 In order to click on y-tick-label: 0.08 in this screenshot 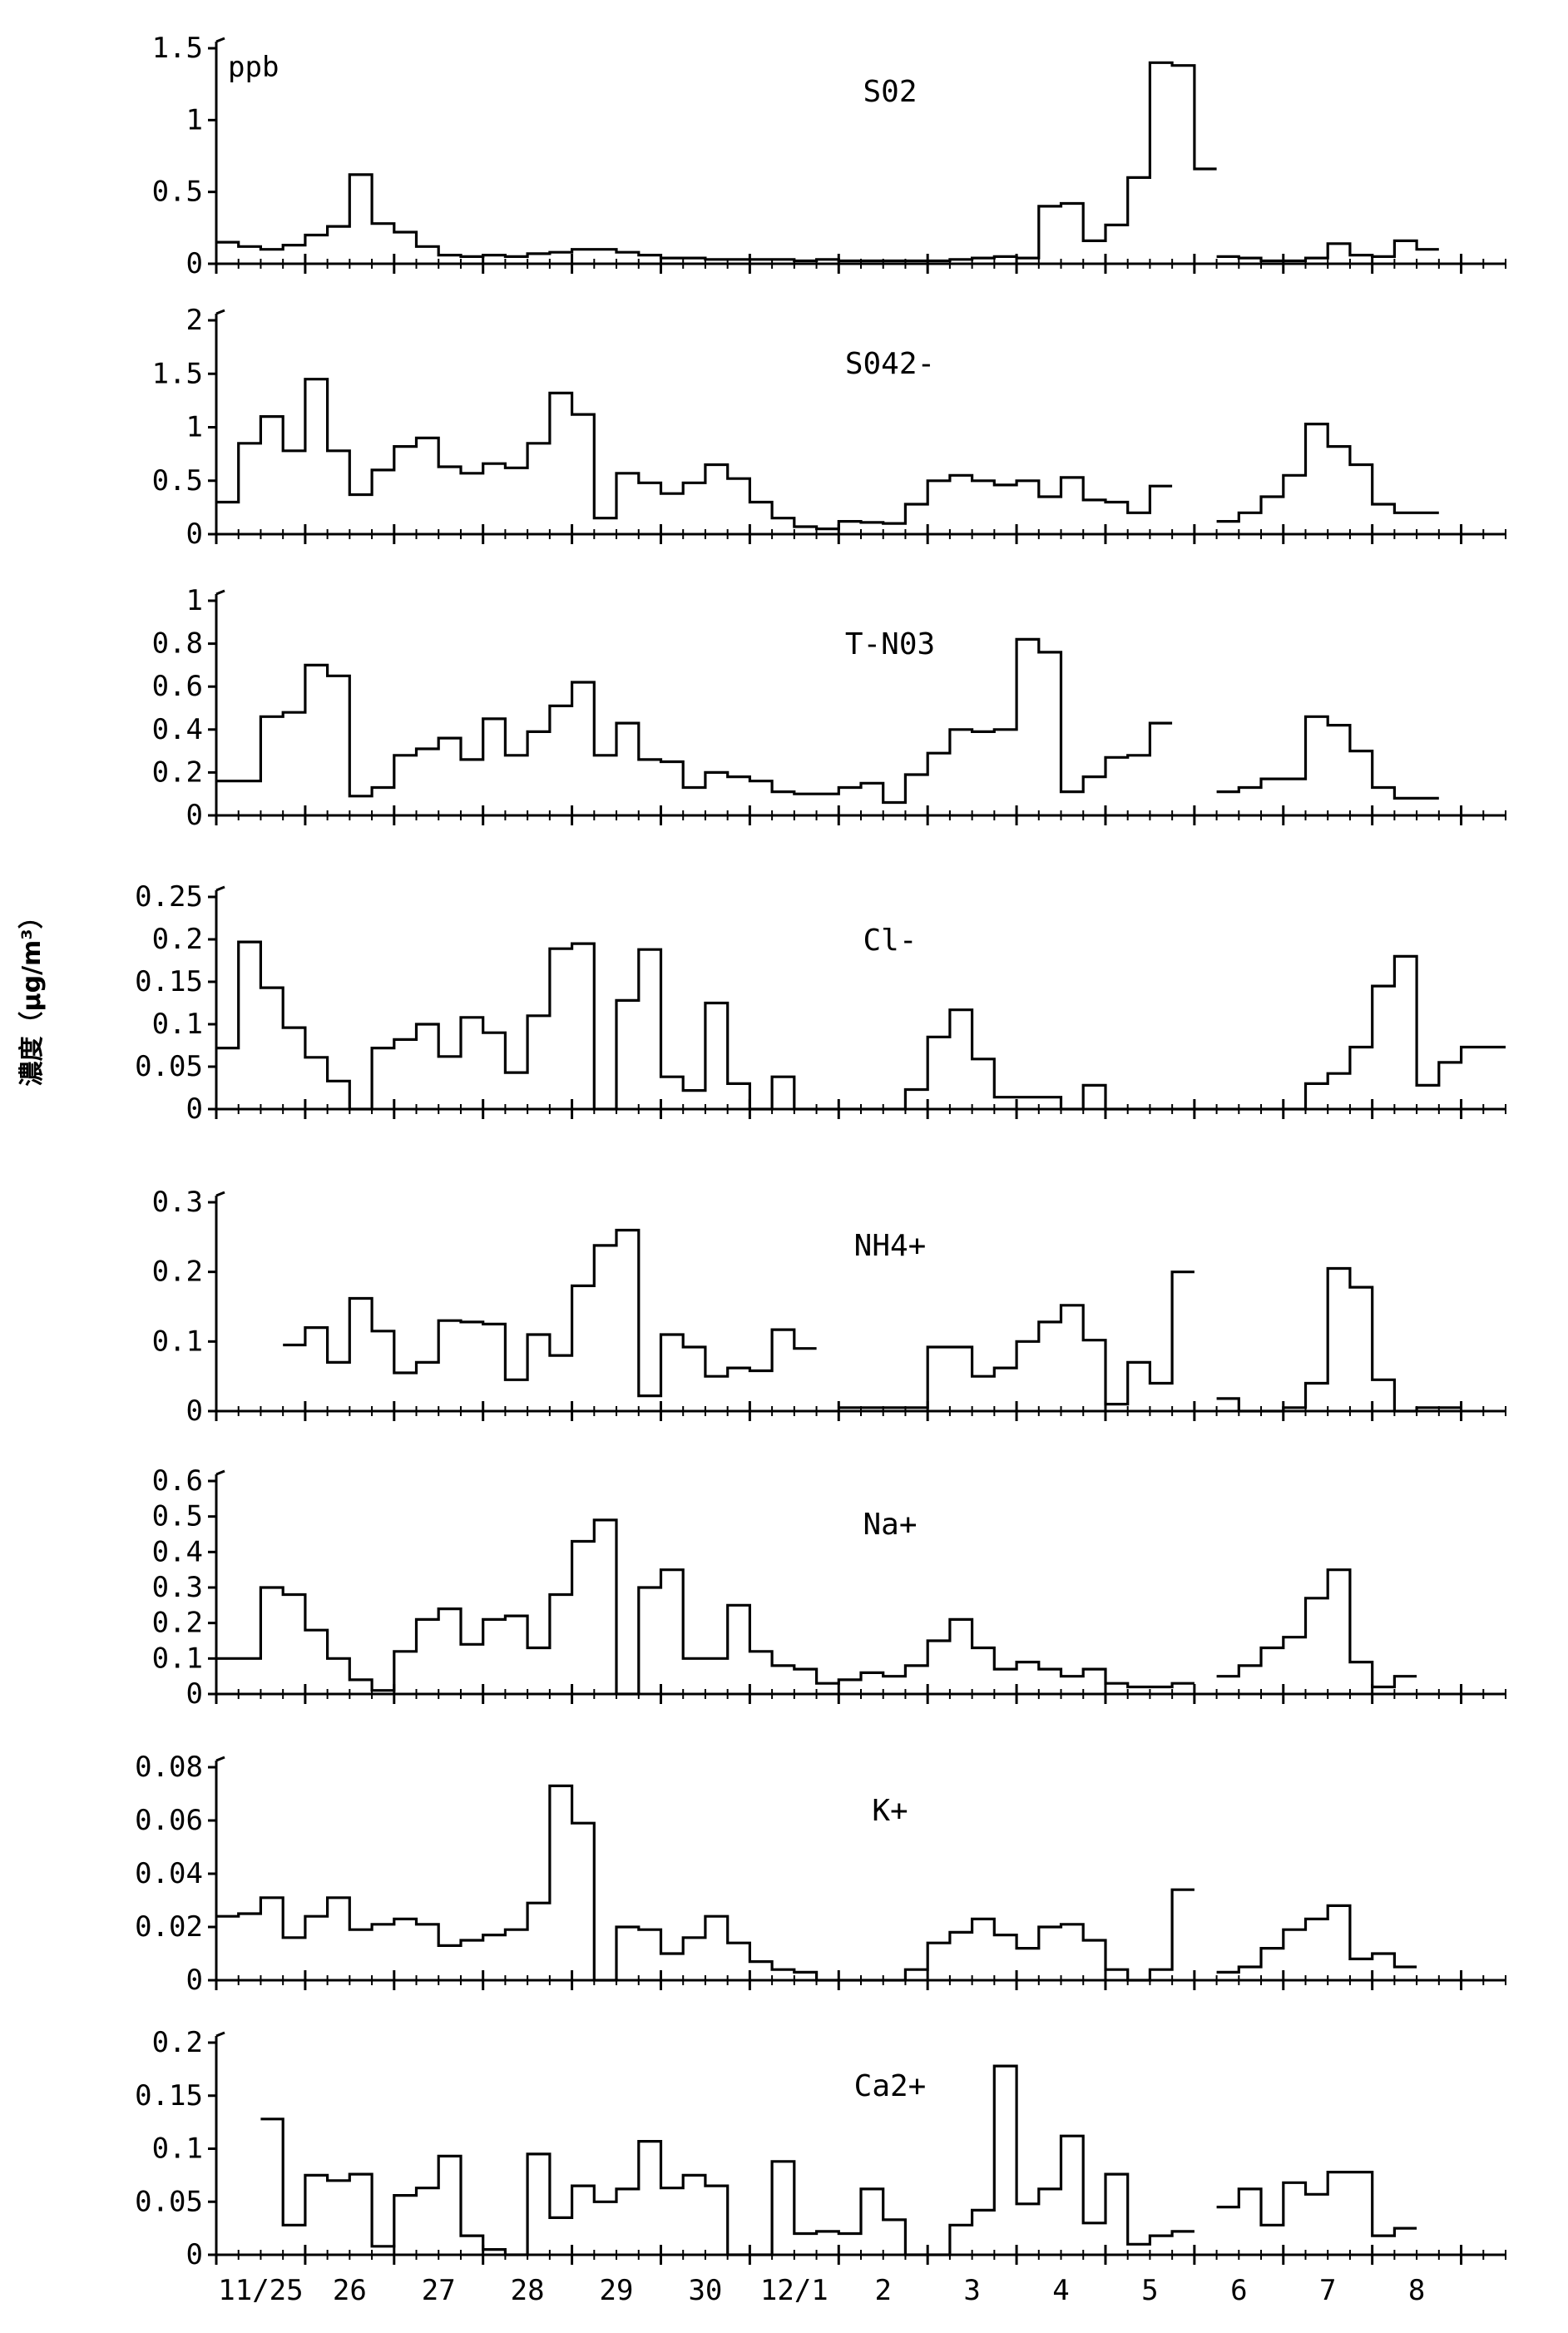, I will do `click(169, 1768)`.